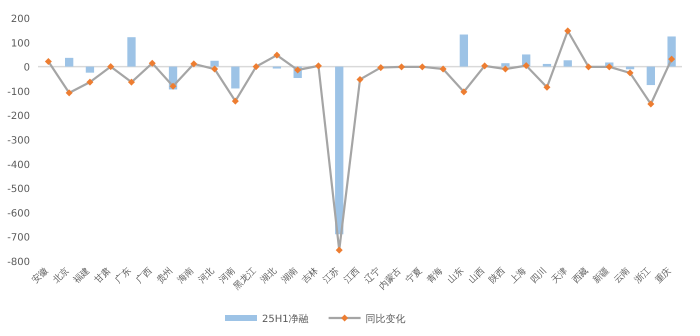  I want to click on y-tick-label: -600, so click(18, 214).